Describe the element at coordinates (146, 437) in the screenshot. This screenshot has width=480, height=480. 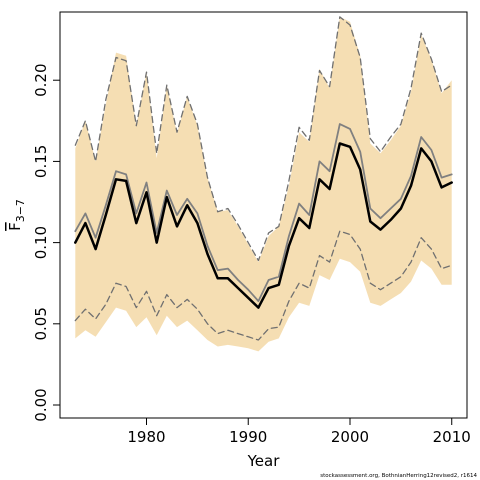
I see `x-tick-label: 1980` at that location.